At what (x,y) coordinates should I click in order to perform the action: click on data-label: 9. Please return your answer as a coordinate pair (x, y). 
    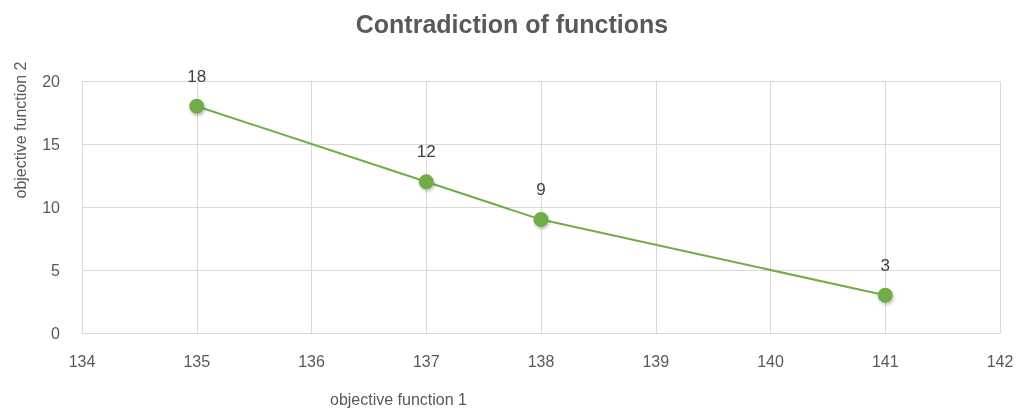
    Looking at the image, I should click on (541, 190).